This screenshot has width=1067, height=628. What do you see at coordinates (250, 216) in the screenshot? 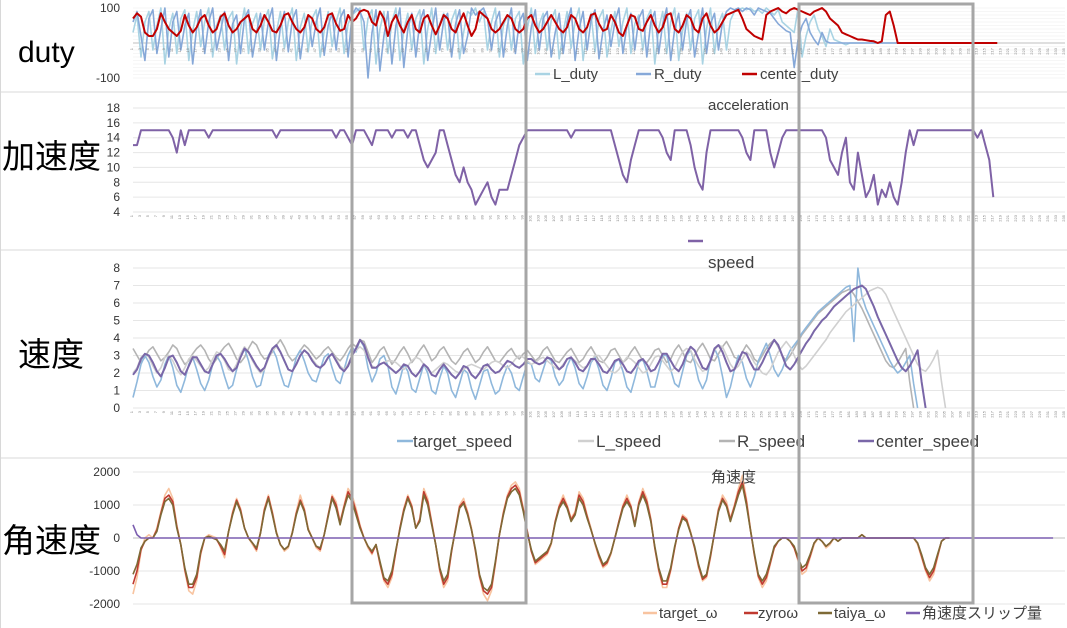
I see `acceleration-x-tick-label: 31` at bounding box center [250, 216].